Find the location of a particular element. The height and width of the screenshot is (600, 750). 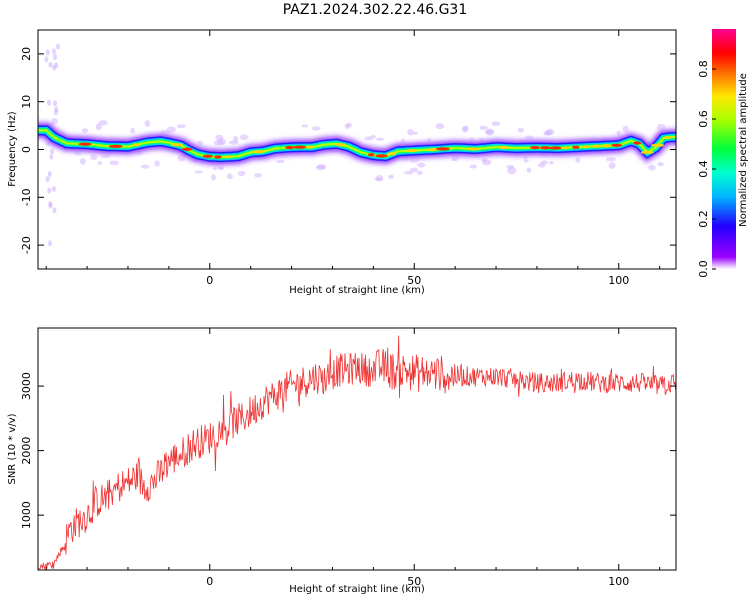

spectrogram-y-label: Frequency (Hz) is located at coordinates (12, 149).